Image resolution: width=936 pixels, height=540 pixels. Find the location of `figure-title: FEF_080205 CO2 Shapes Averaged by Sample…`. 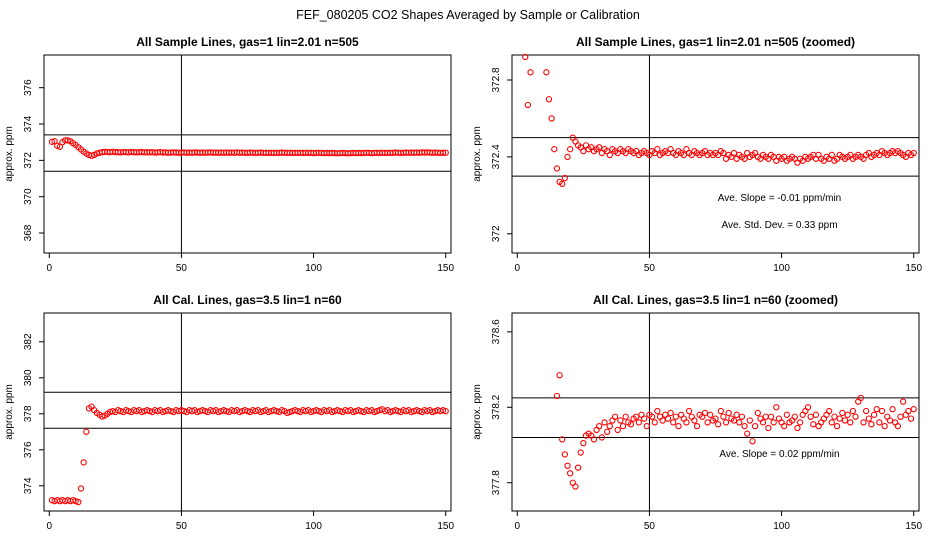

figure-title: FEF_080205 CO2 Shapes Averaged by Sample… is located at coordinates (468, 15).